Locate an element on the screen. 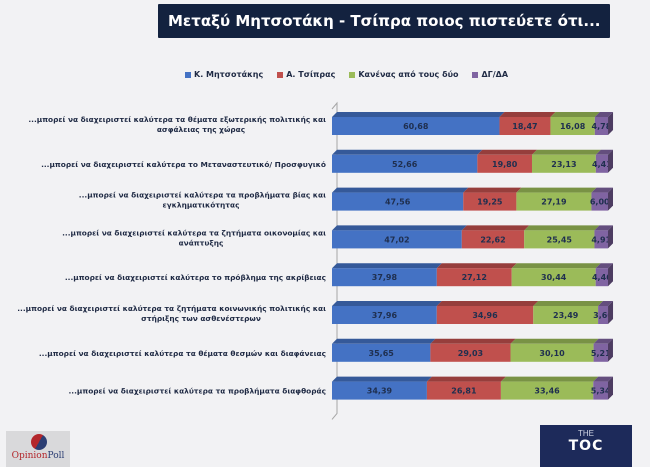  data-label: 16,08 is located at coordinates (573, 126).